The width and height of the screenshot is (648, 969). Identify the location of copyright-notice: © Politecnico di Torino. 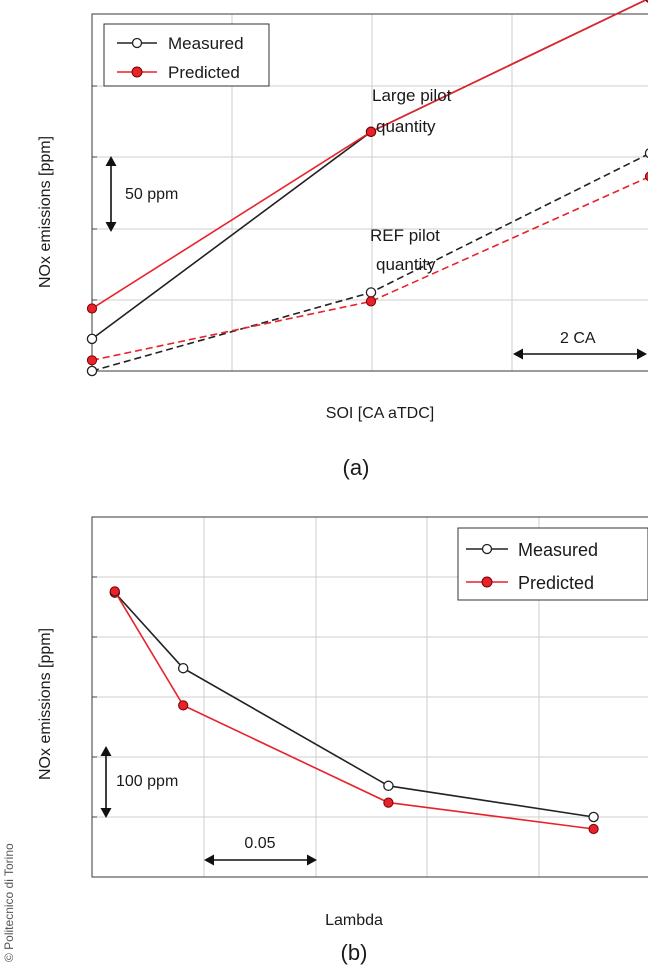
(9, 902).